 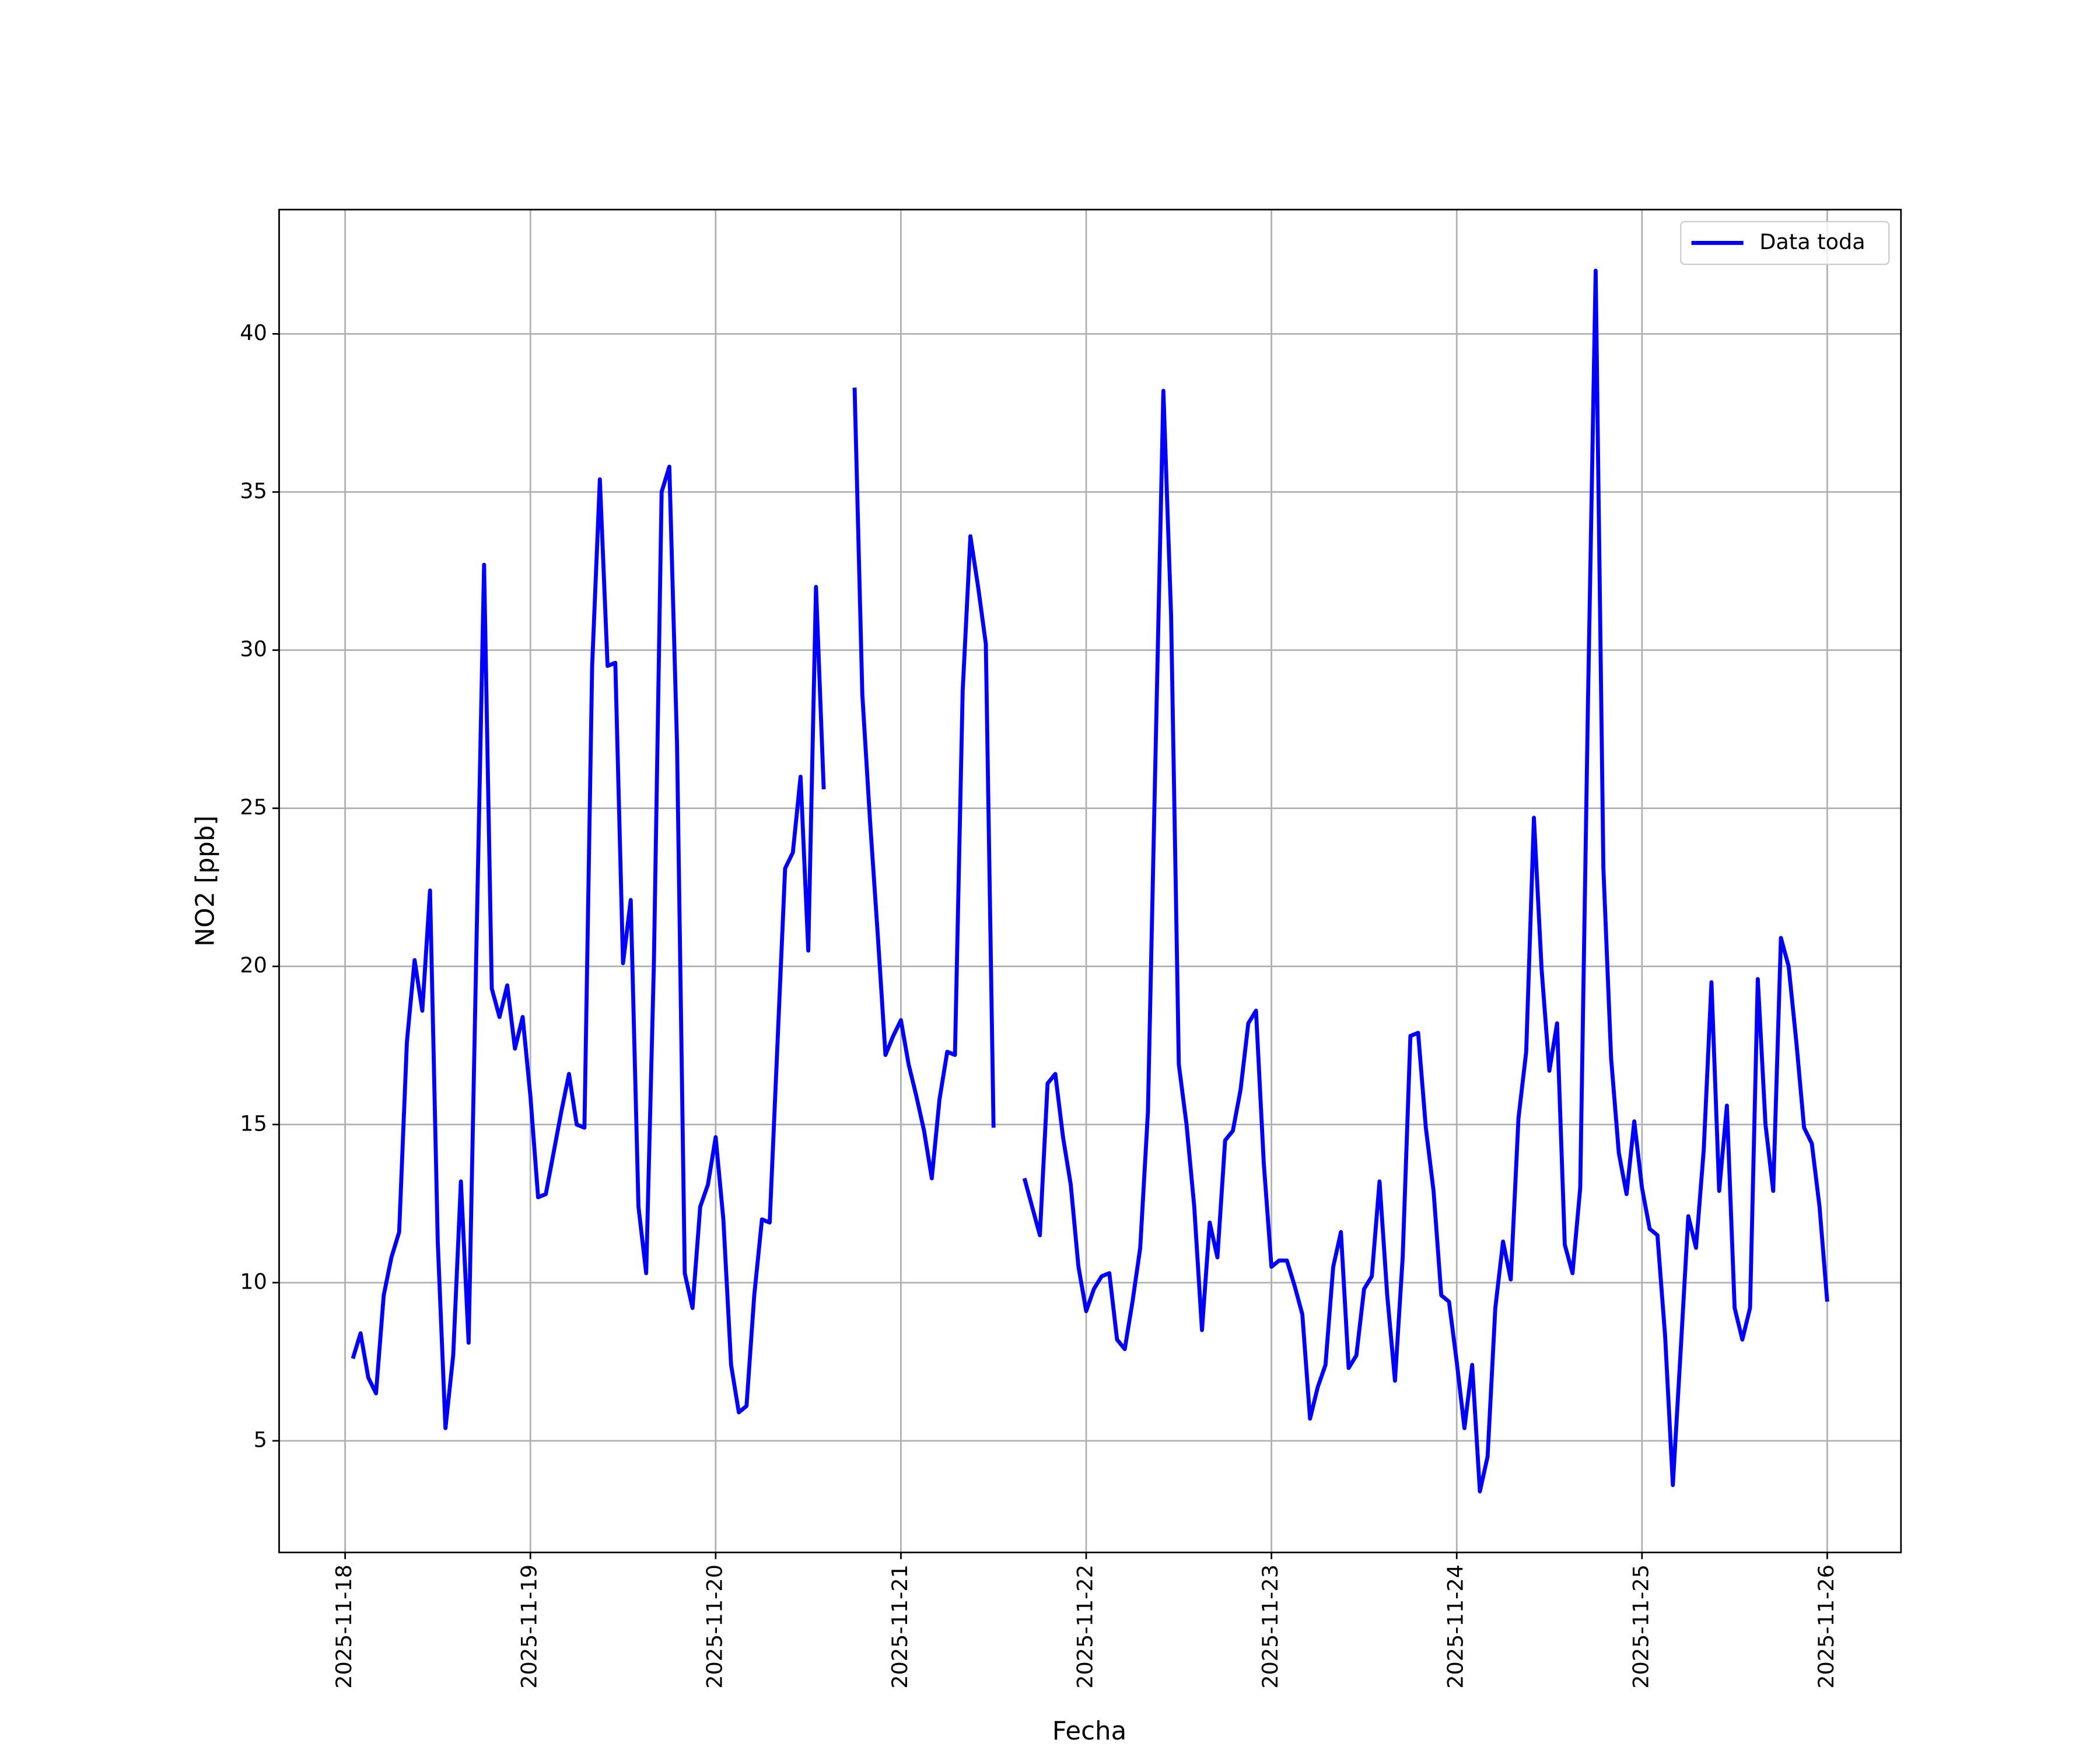 What do you see at coordinates (253, 490) in the screenshot?
I see `y-tick-label: 35` at bounding box center [253, 490].